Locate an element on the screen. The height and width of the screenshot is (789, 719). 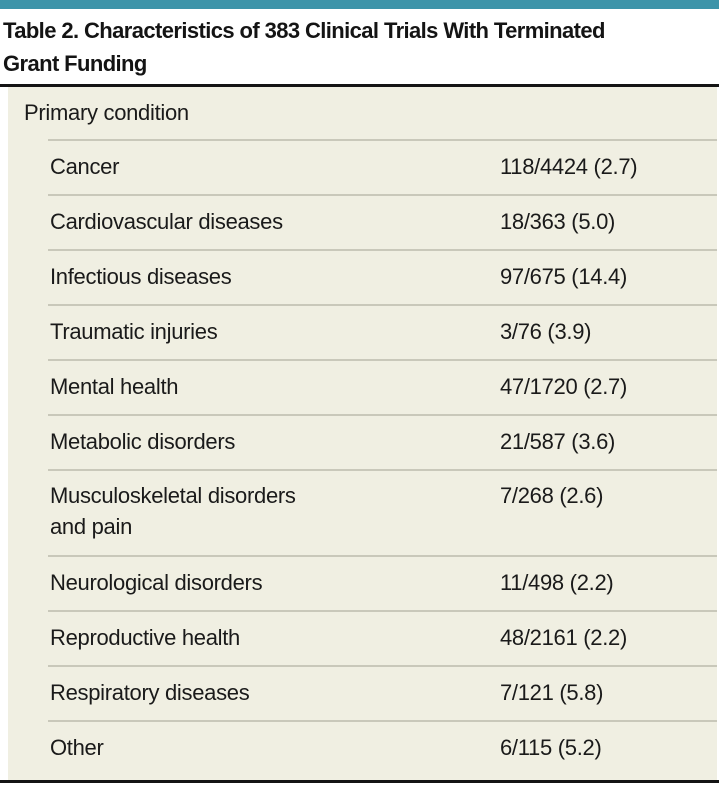
table-row: Cancer 118/4424 (2.7) is located at coordinates (362, 166).